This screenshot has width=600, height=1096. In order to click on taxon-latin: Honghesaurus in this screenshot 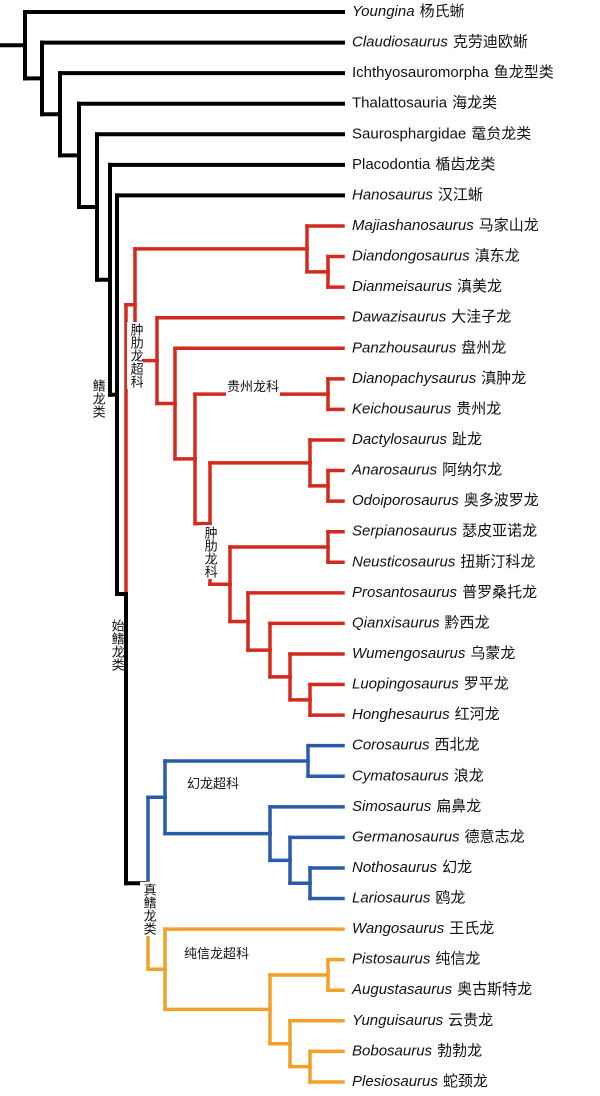, I will do `click(401, 714)`.